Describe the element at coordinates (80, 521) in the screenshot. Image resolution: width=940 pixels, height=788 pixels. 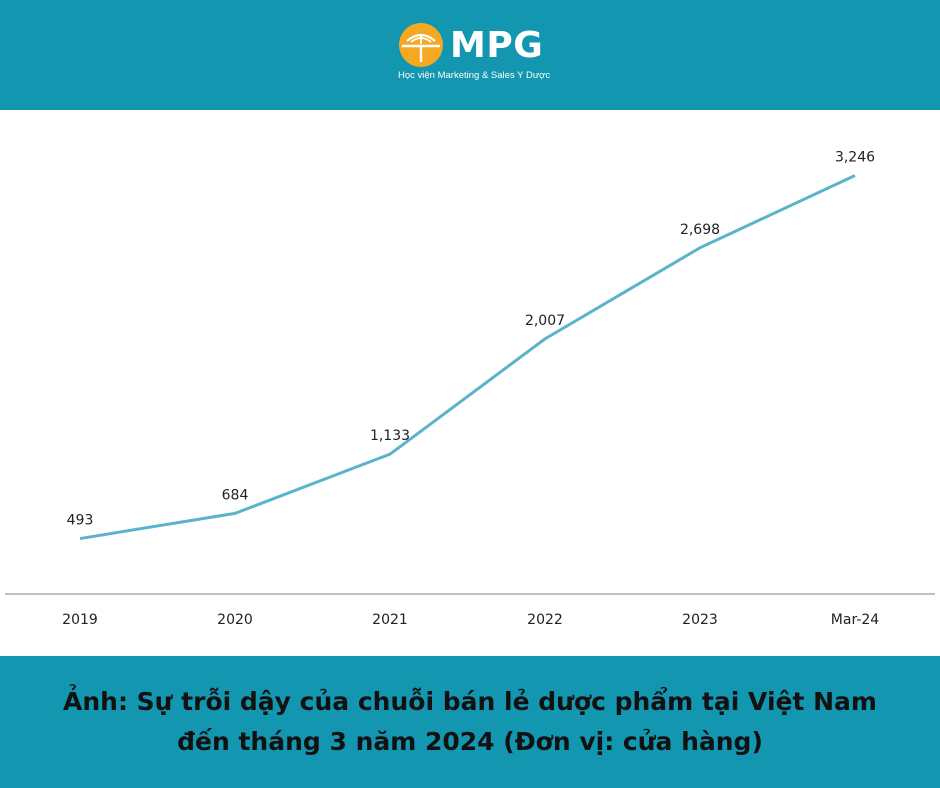
I see `data-label: 493` at that location.